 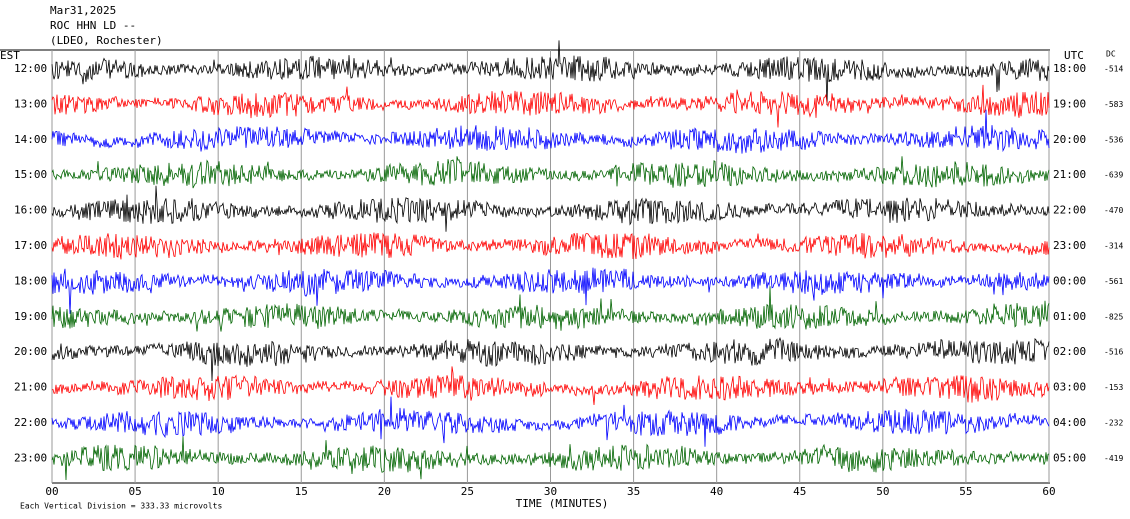 What do you see at coordinates (30, 351) in the screenshot?
I see `est-label: 20:00` at bounding box center [30, 351].